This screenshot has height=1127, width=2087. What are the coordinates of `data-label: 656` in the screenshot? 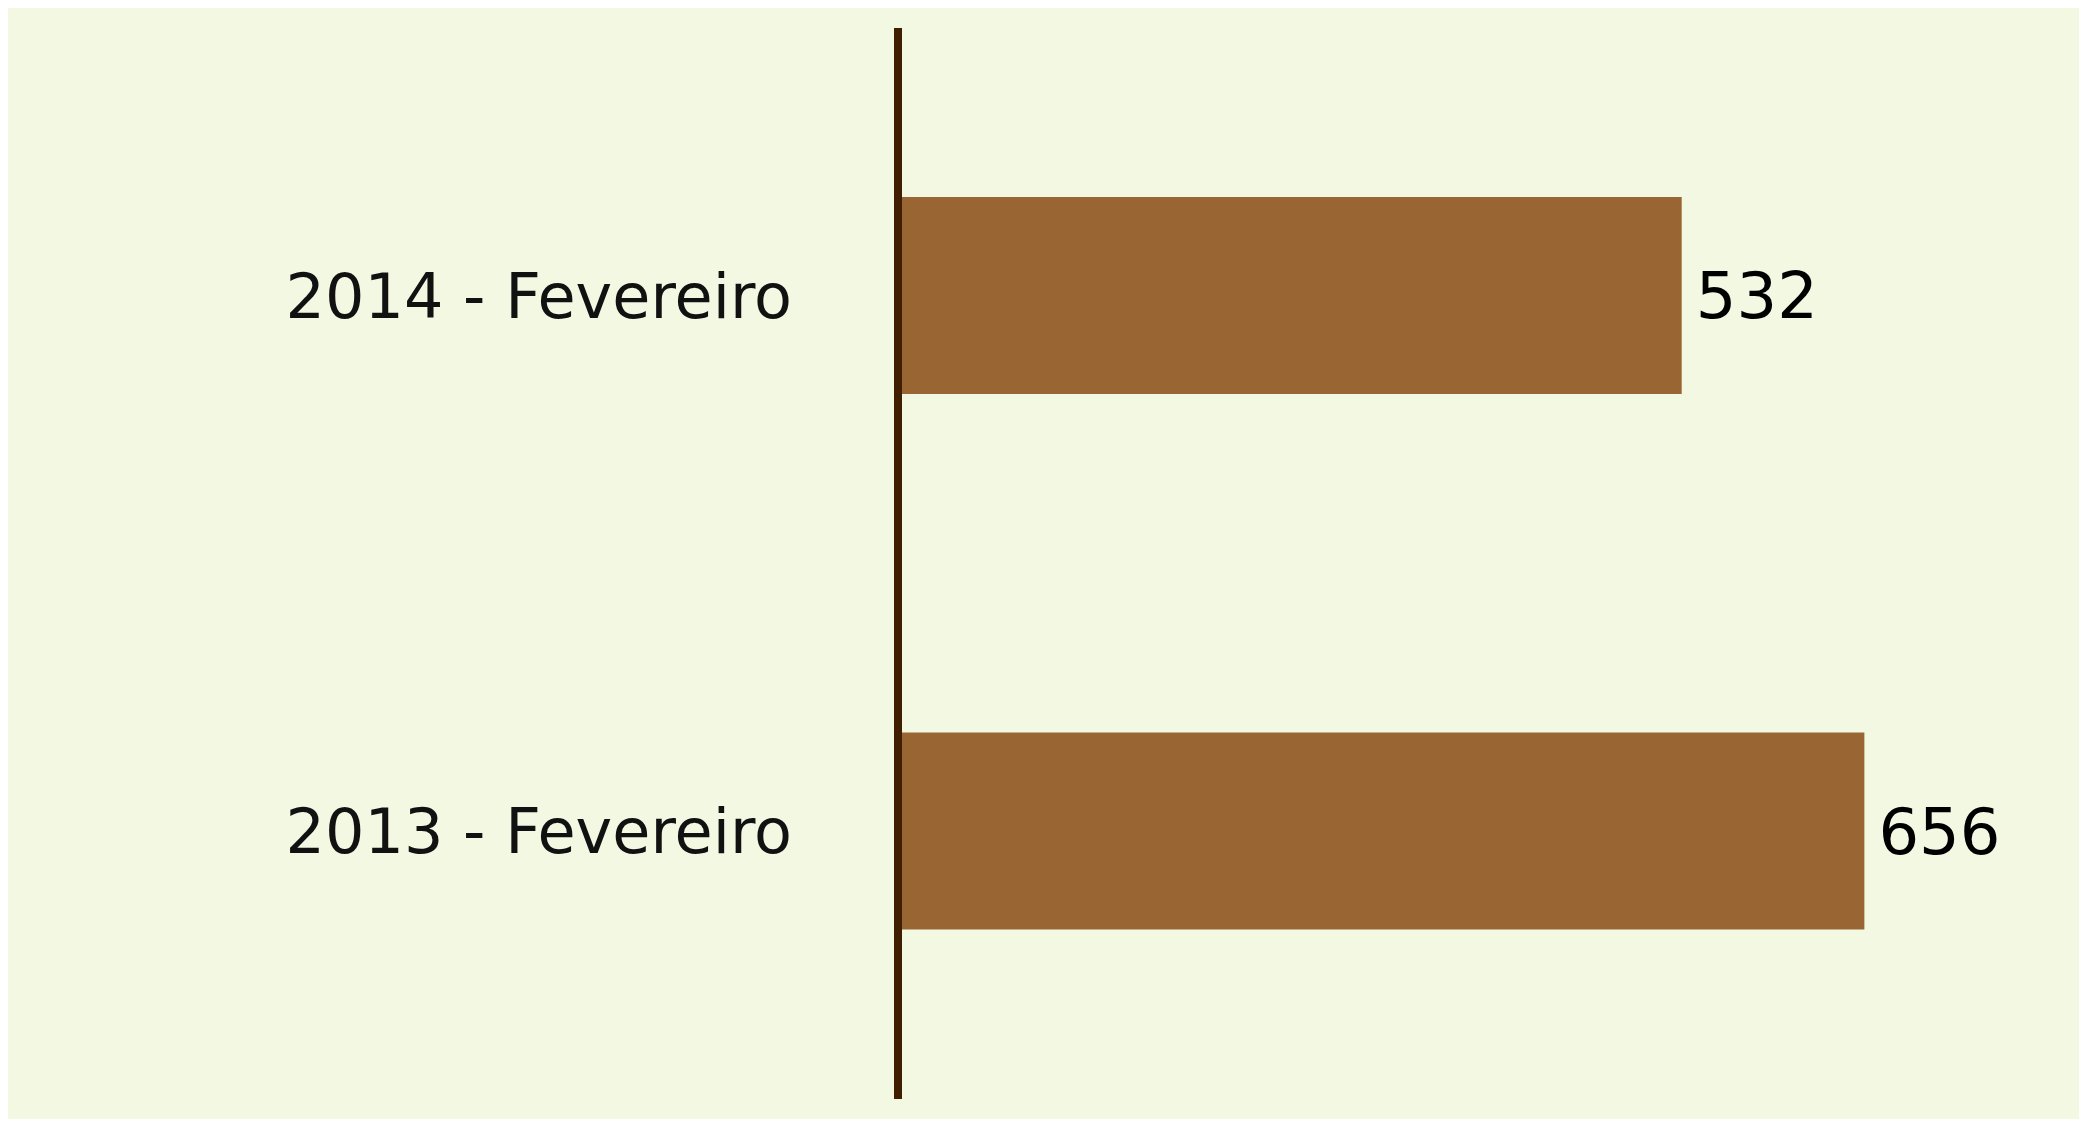 It's located at (1939, 831).